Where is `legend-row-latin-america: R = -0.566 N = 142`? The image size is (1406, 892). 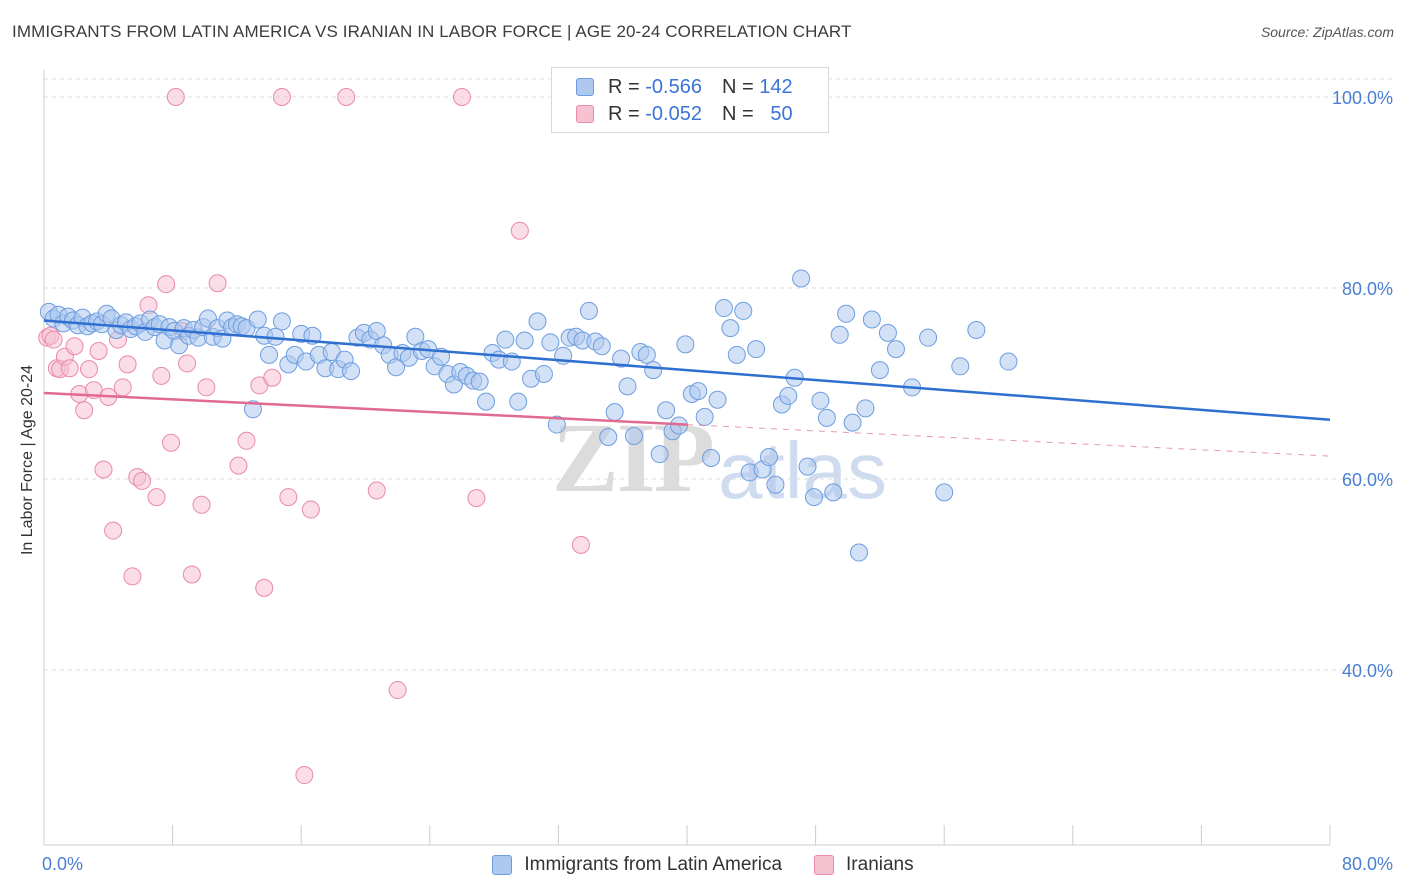
legend-row-latin-america: R = -0.566 N = 142 is located at coordinates (684, 87).